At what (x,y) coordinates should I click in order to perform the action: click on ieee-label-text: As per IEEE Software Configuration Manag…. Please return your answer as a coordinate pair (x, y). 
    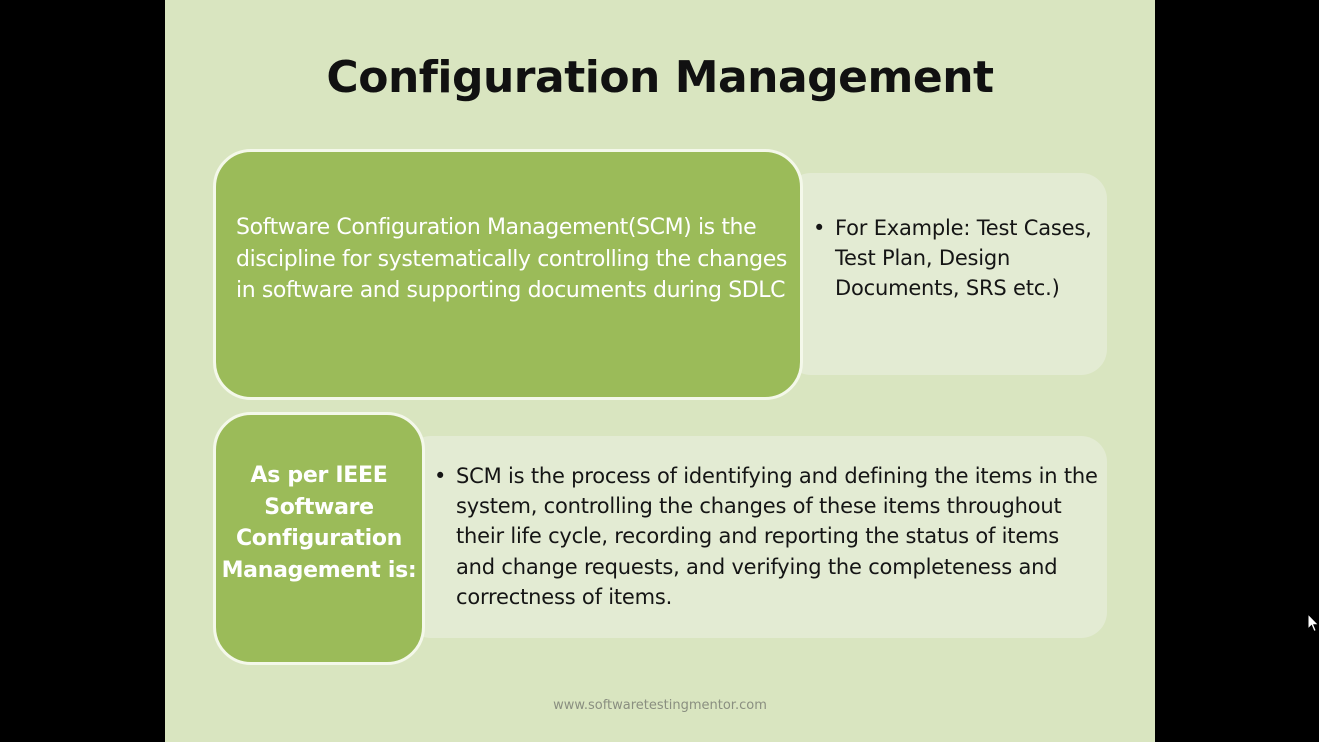
    Looking at the image, I should click on (319, 523).